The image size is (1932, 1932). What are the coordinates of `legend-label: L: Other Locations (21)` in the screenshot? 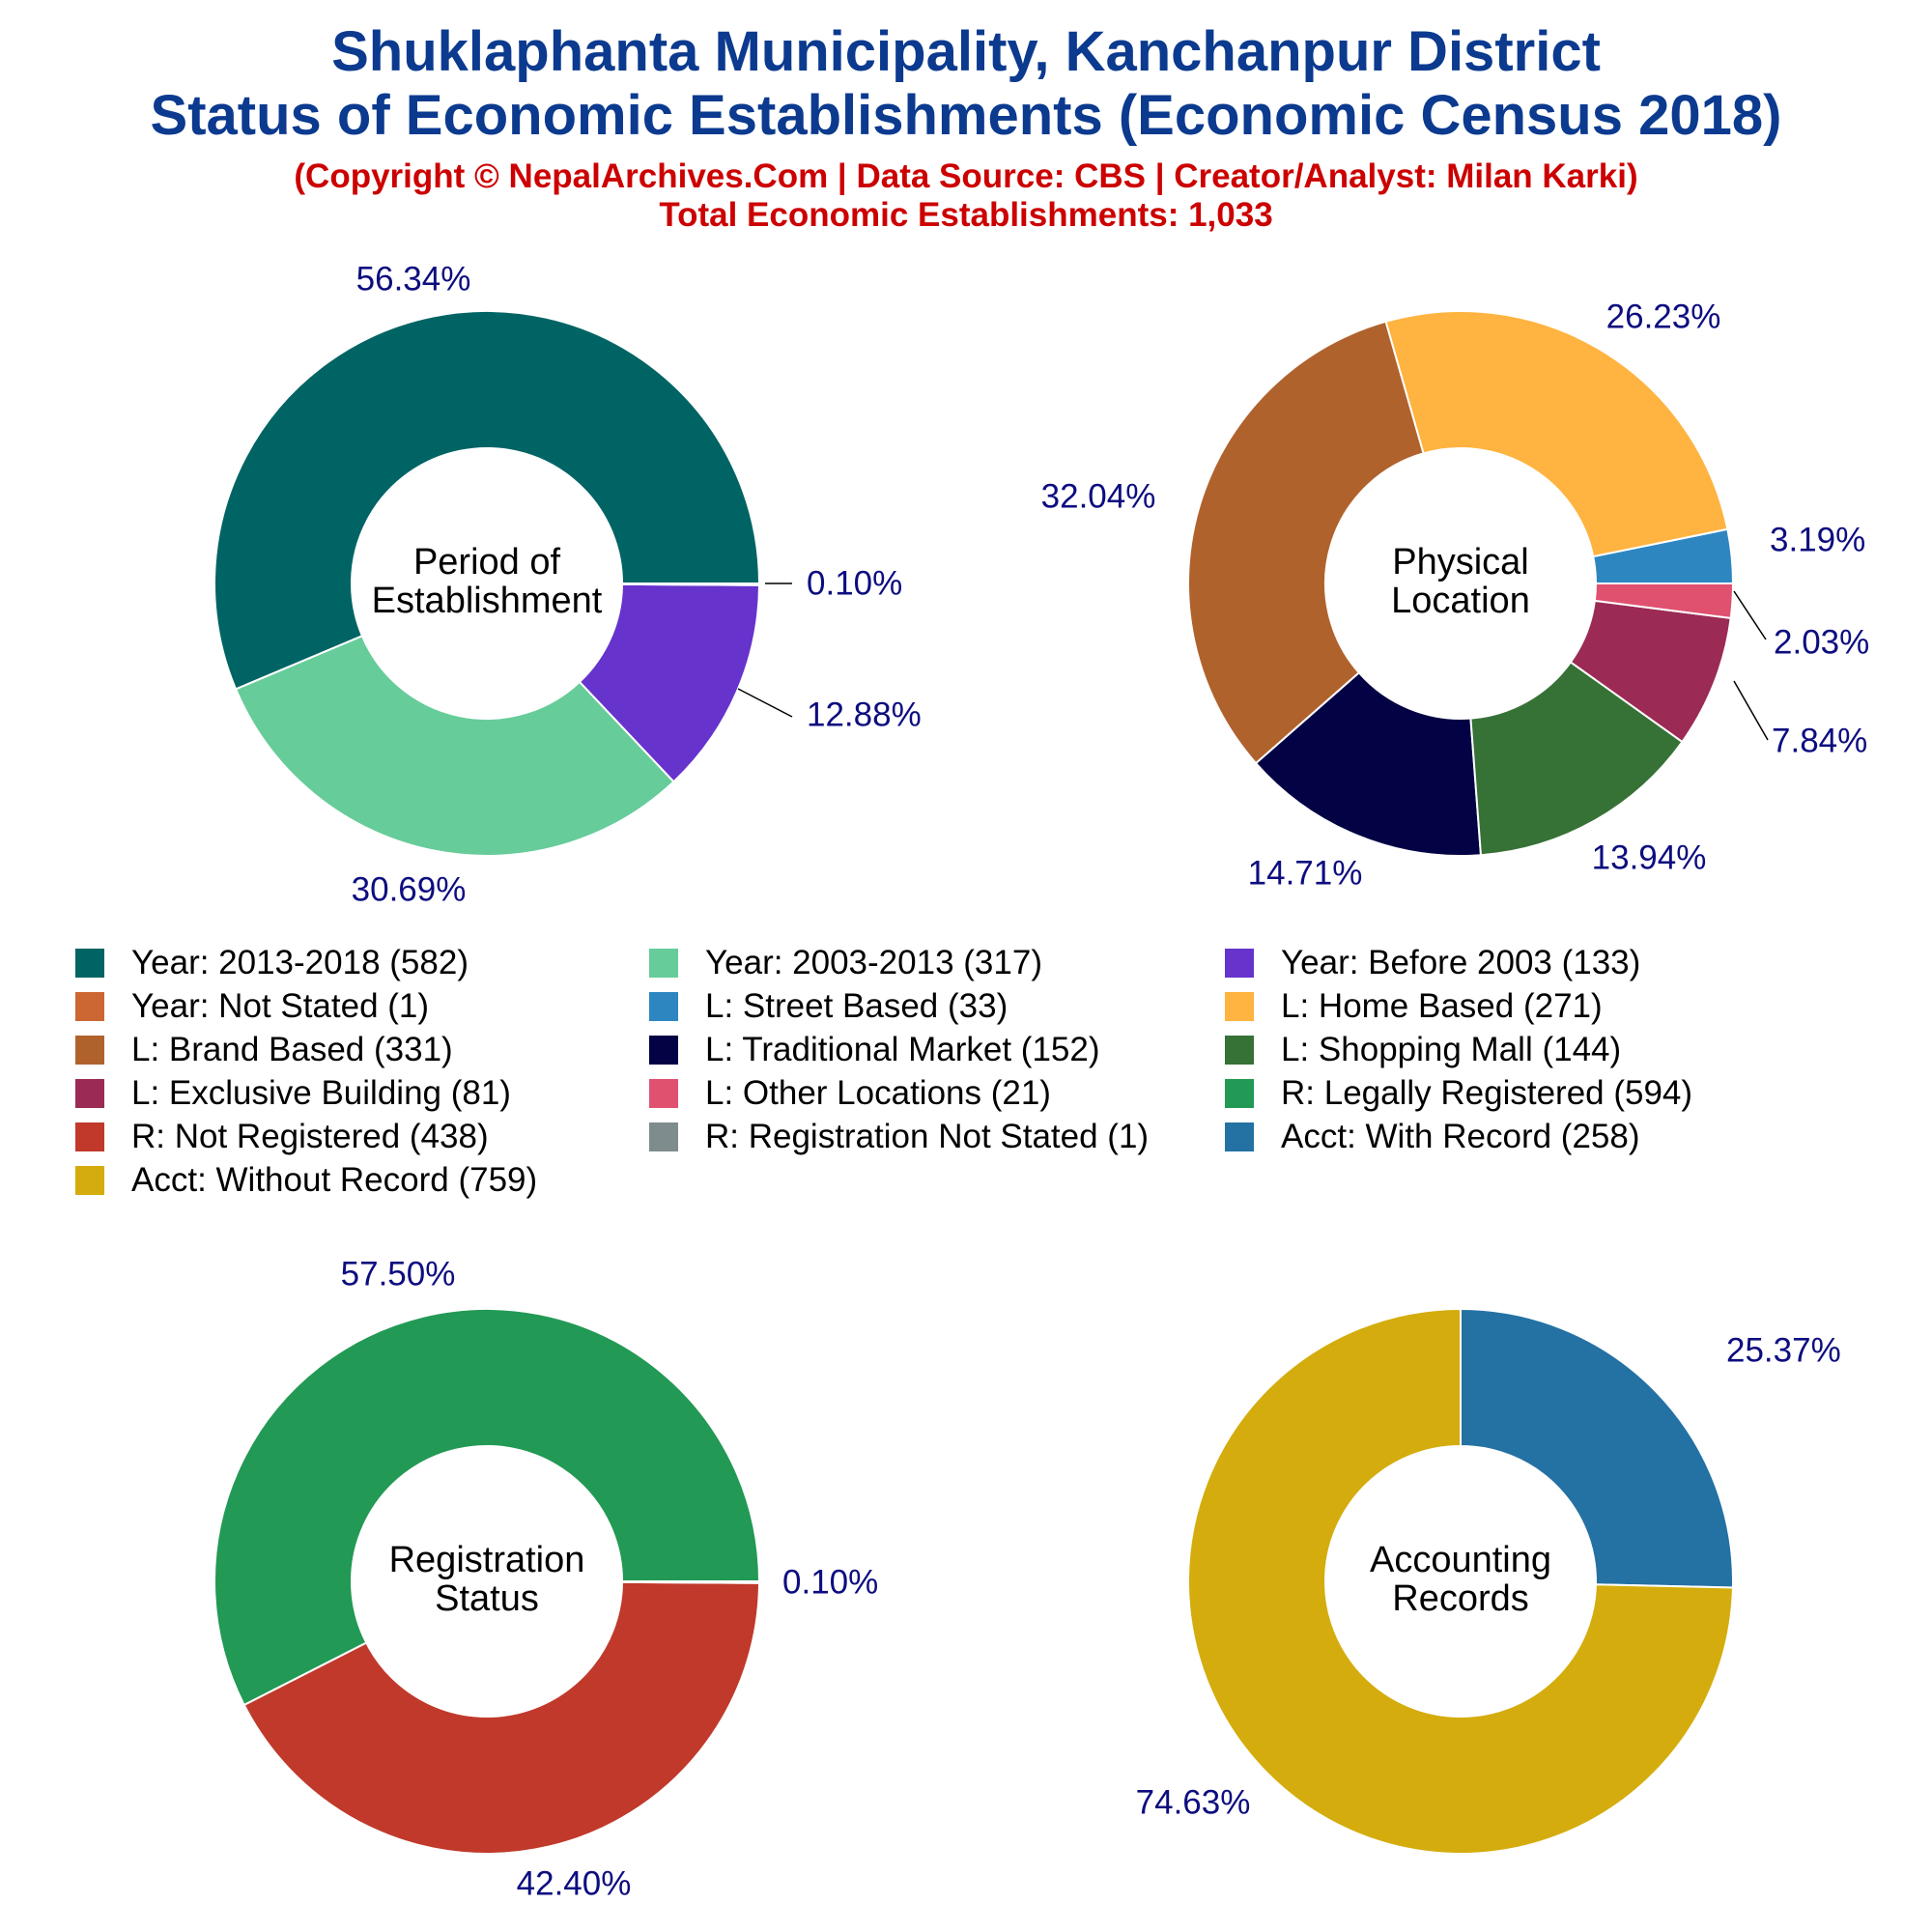 It's located at (878, 1093).